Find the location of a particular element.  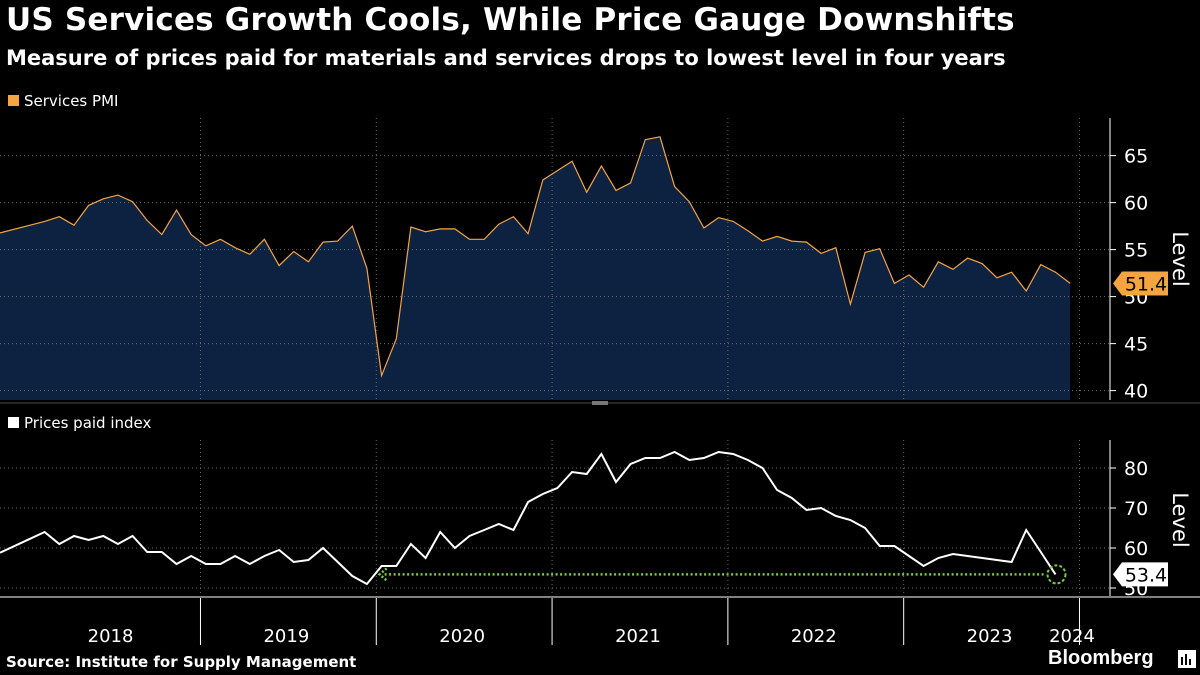

source-note: Source: Institute for Supply Management is located at coordinates (181, 662).